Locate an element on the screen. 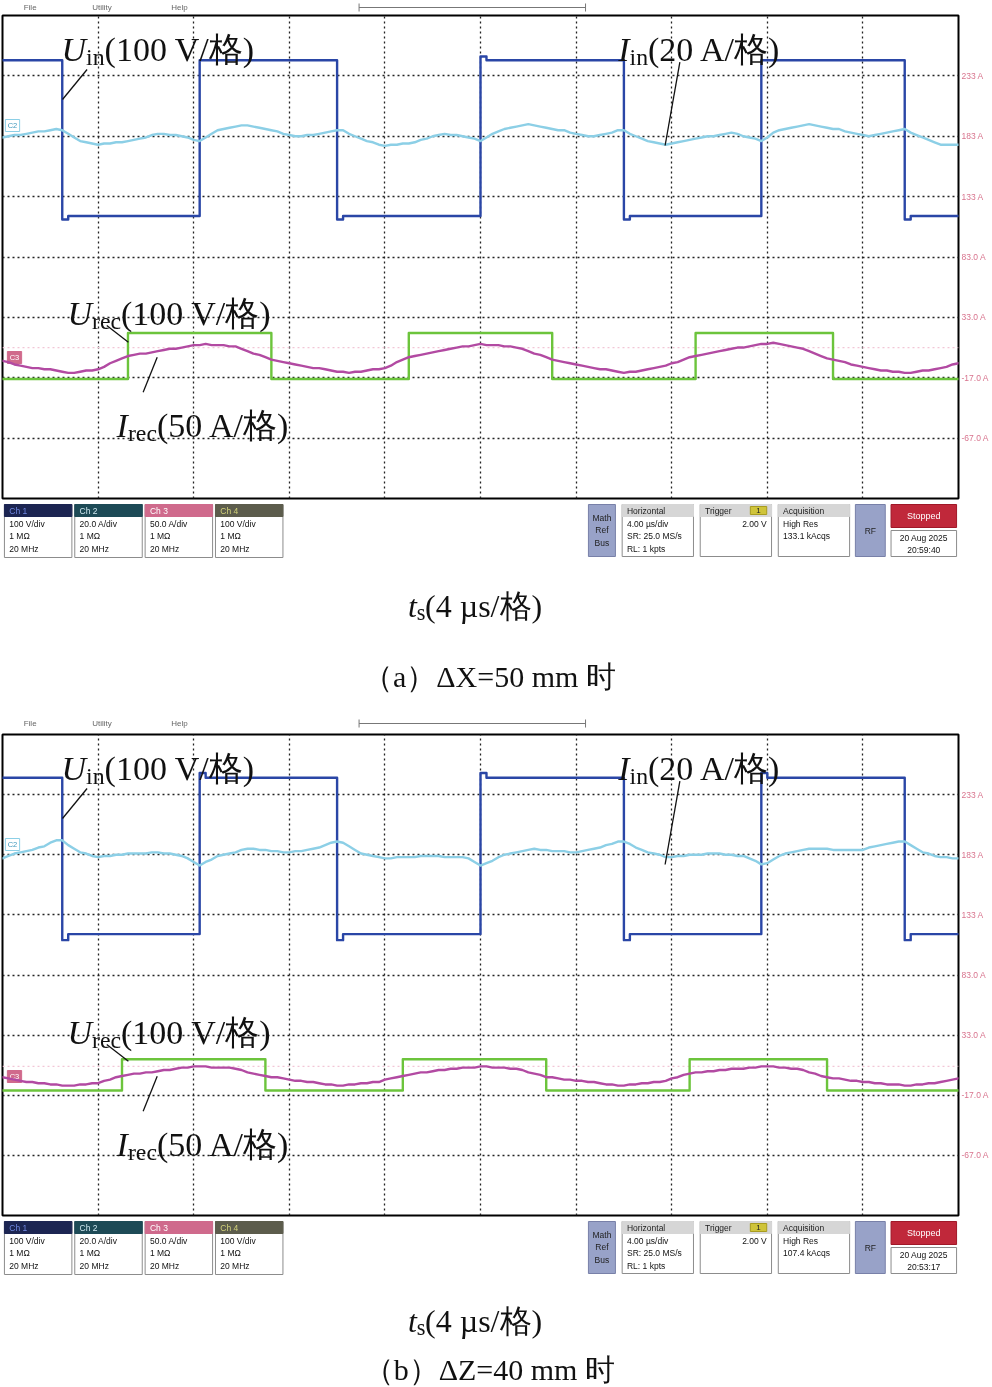 This screenshot has width=992, height=1387. text: 20:59:40 is located at coordinates (924, 549).